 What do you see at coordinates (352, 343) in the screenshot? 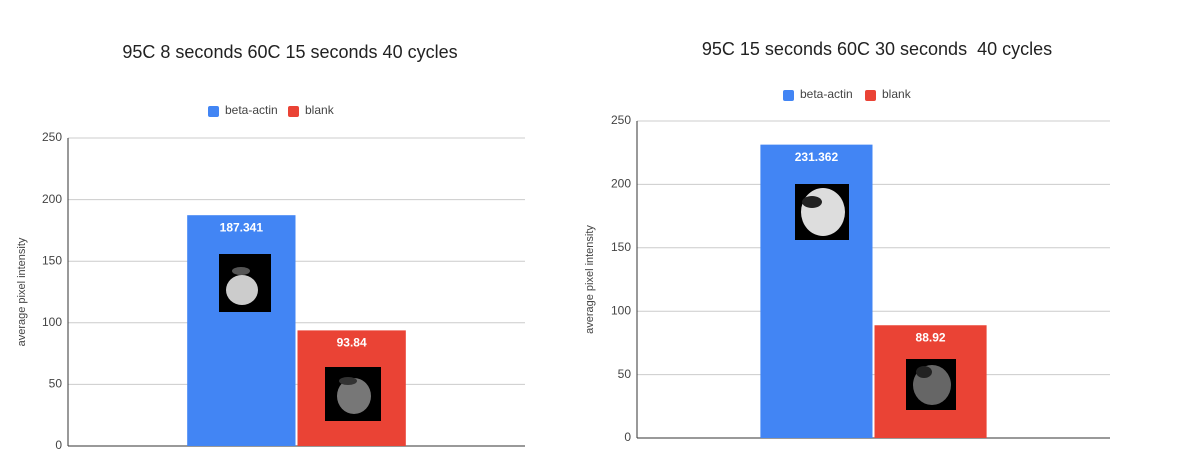
I see `value-label: 93.84` at bounding box center [352, 343].